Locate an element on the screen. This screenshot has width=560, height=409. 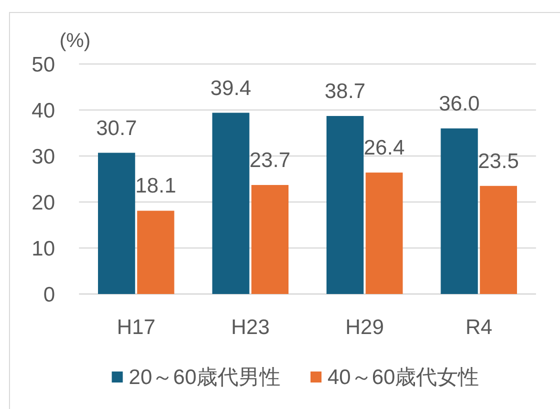
data-label: 36.0 is located at coordinates (459, 104).